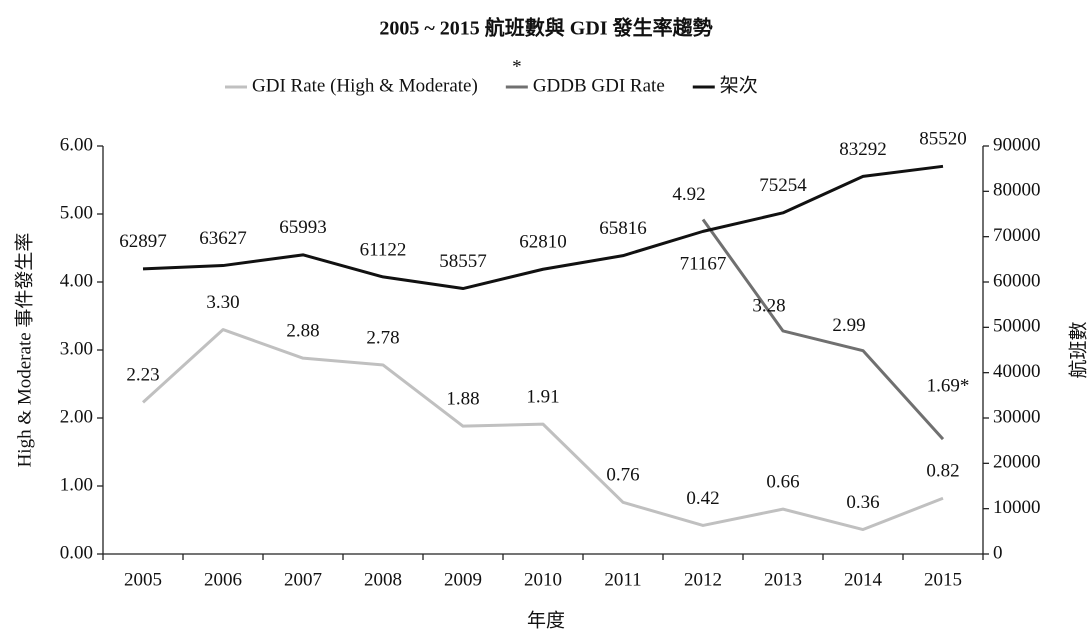 Image resolution: width=1092 pixels, height=634 pixels. Describe the element at coordinates (783, 579) in the screenshot. I see `x-tick-label: 2013` at that location.